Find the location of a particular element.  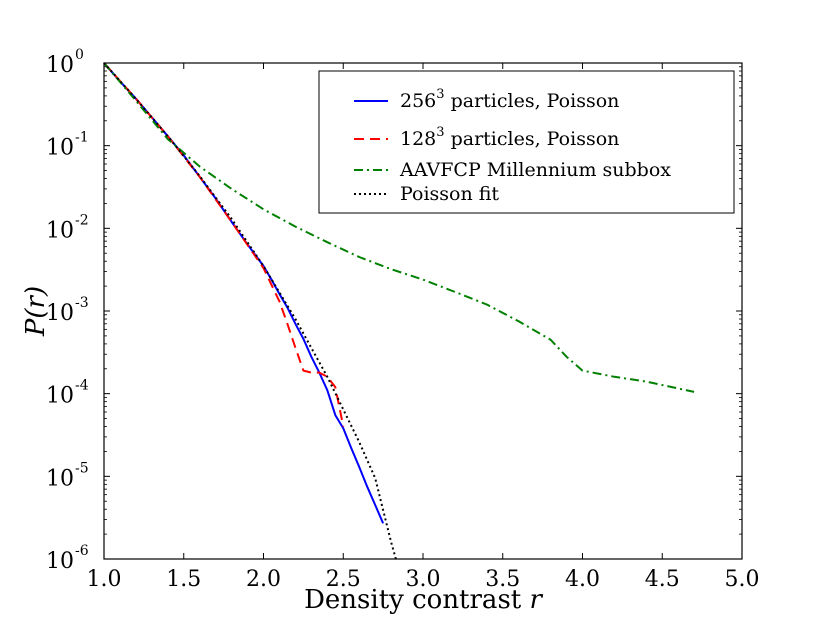

legend-box is located at coordinates (526, 142).